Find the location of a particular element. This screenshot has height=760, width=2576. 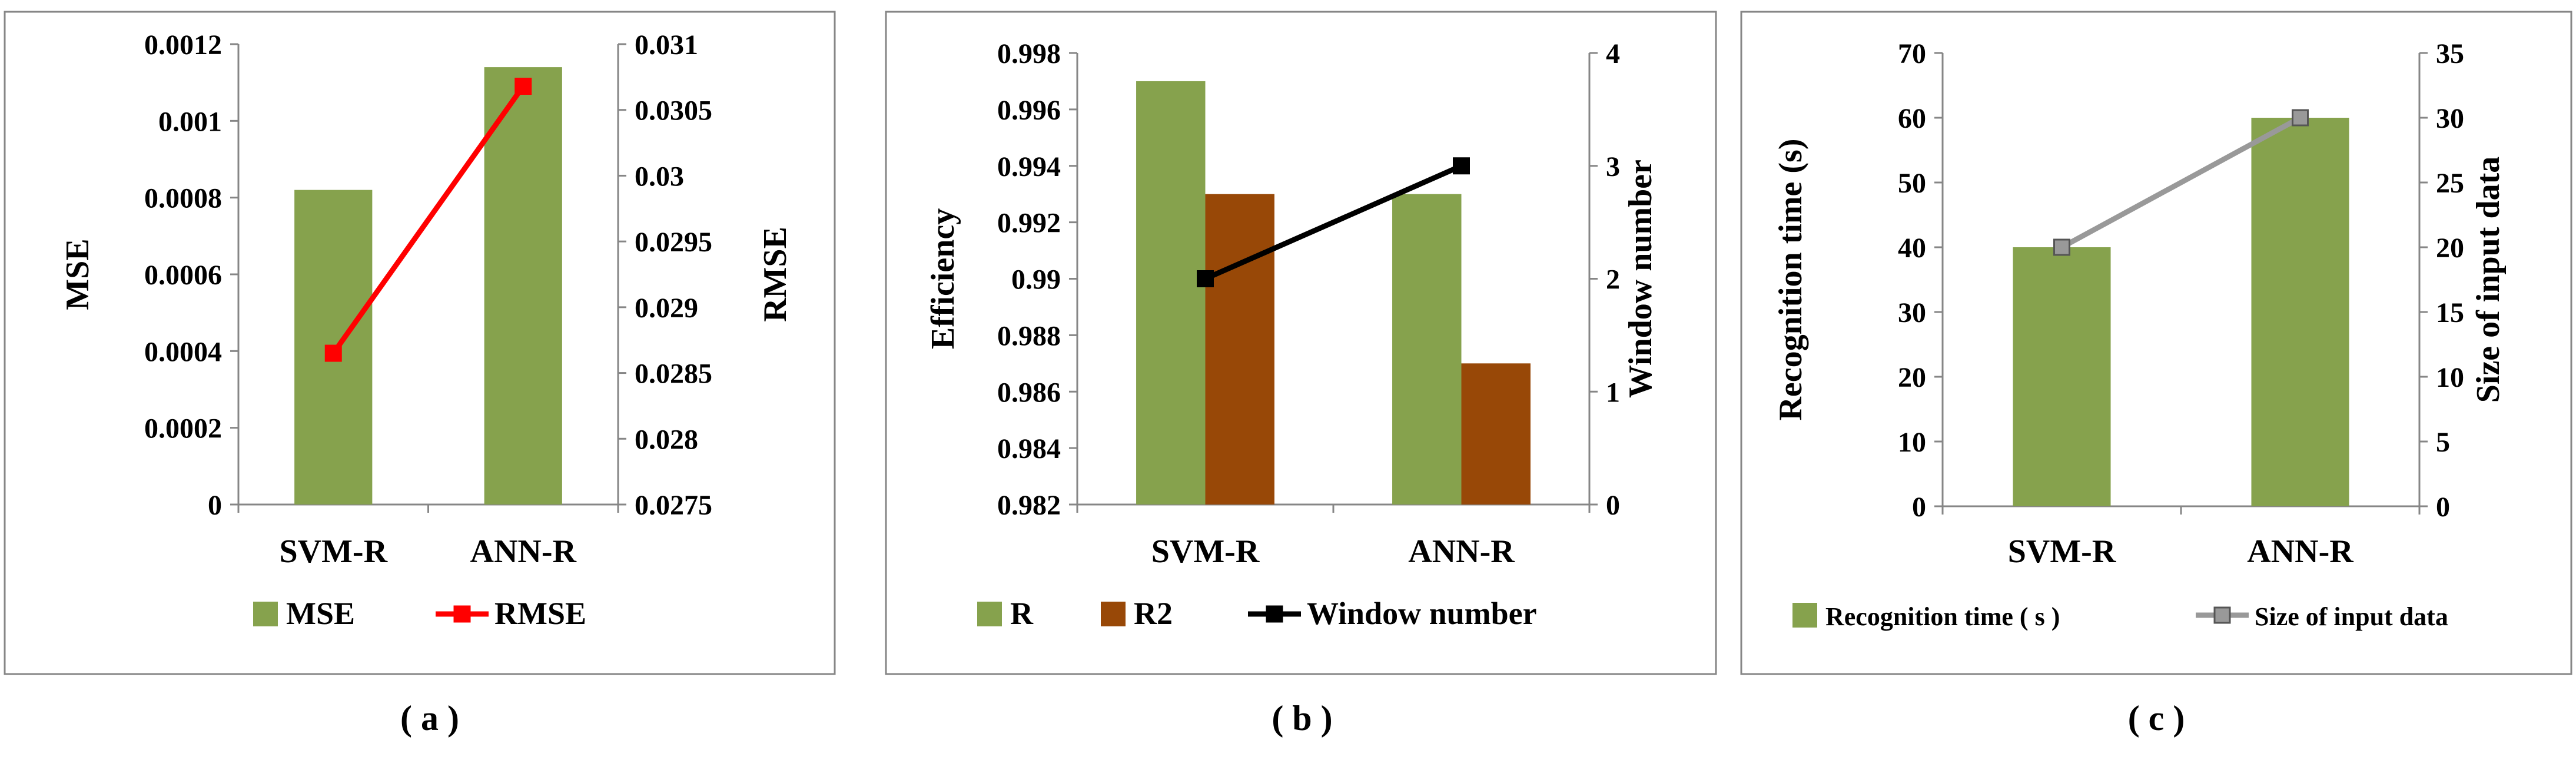

legend-label: R2 is located at coordinates (1153, 613).